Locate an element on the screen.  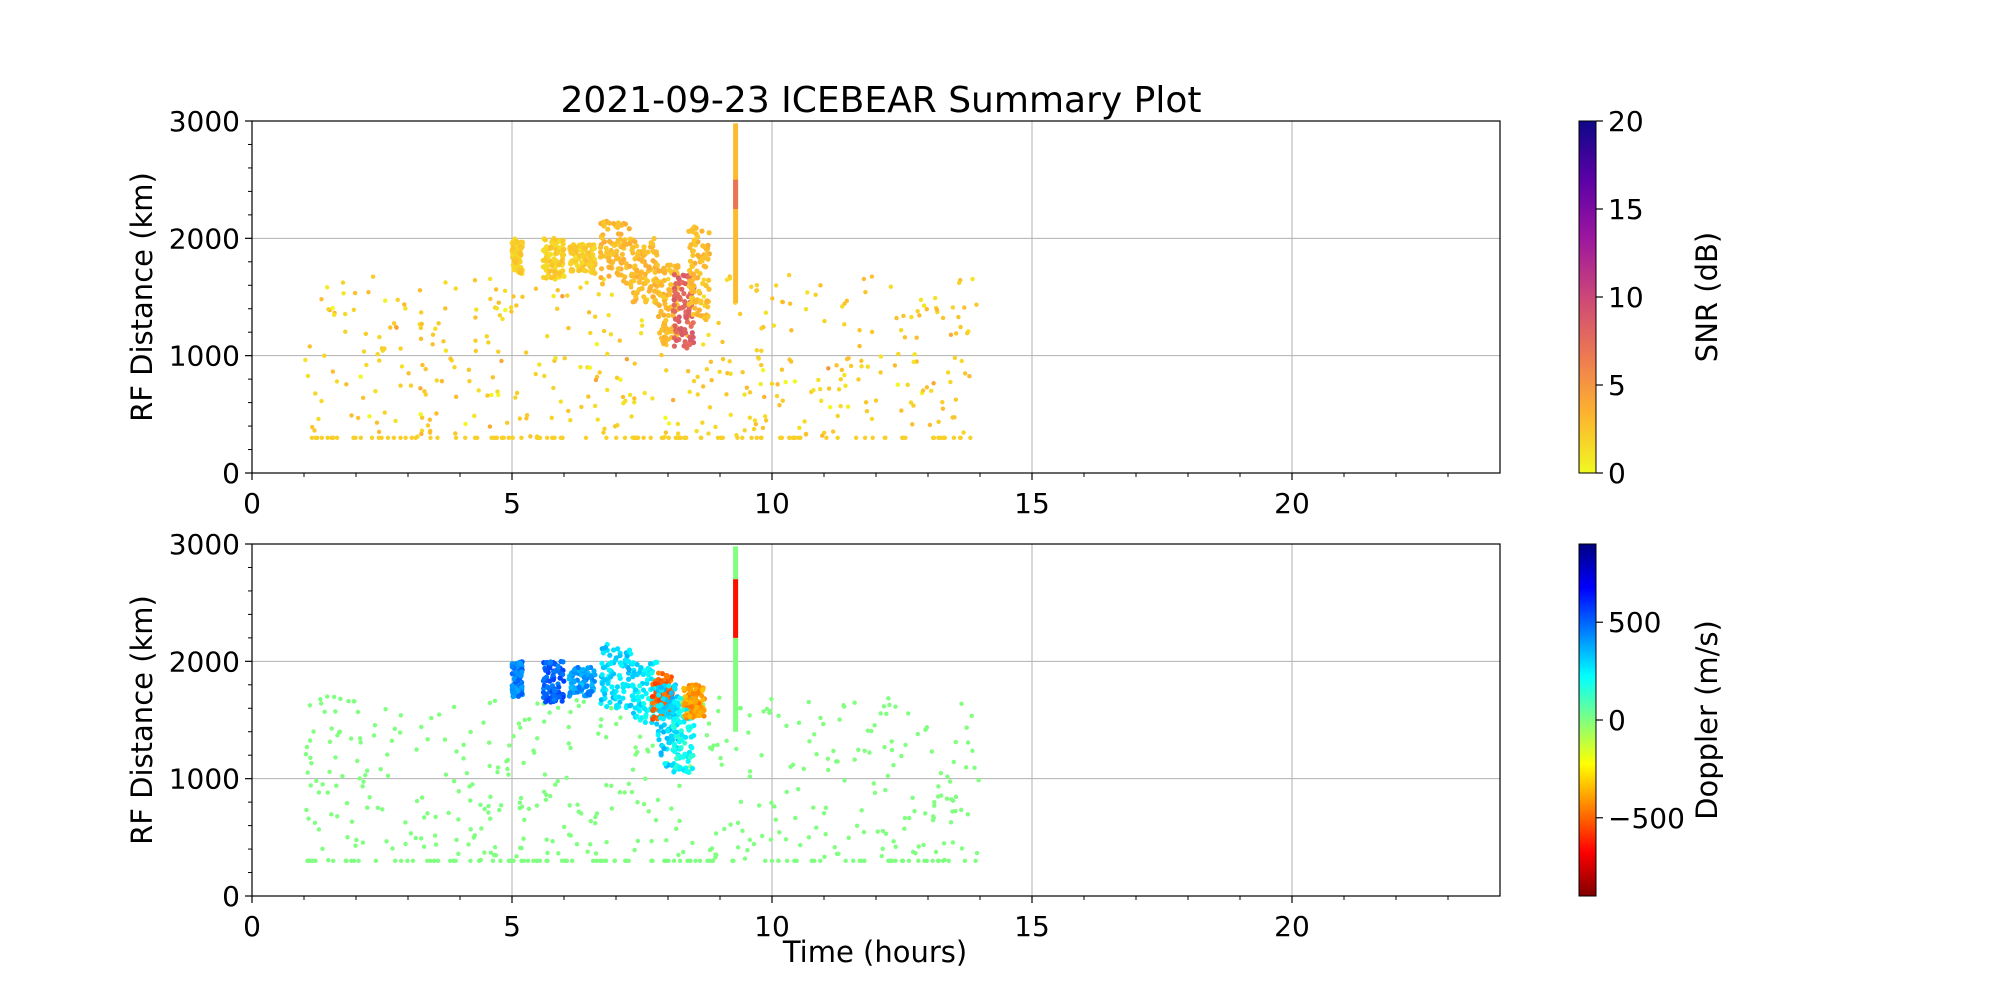
y-tick-label: 3000 is located at coordinates (204, 544).